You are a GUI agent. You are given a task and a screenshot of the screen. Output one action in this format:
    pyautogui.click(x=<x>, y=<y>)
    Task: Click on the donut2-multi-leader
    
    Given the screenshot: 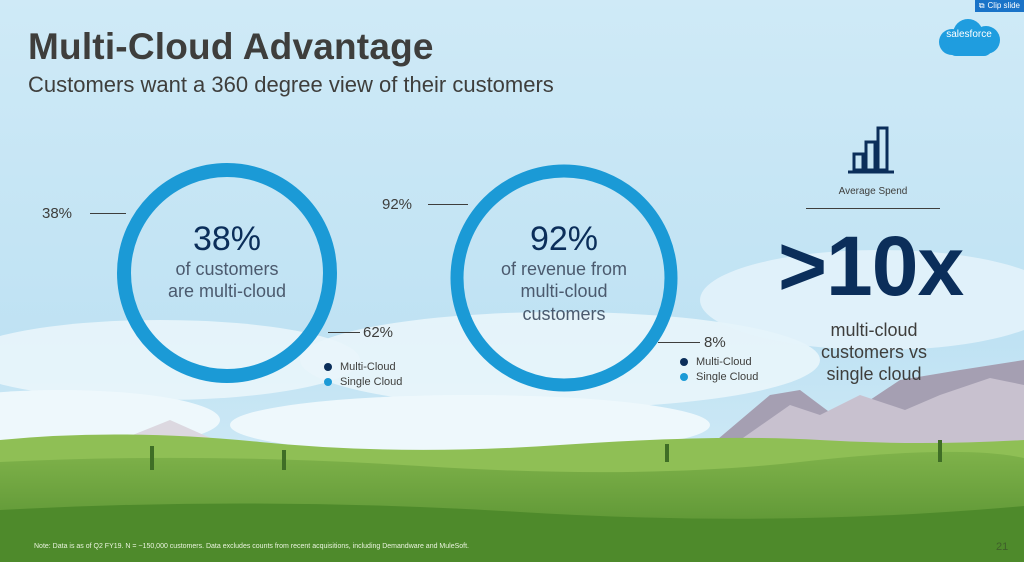 What is the action you would take?
    pyautogui.click(x=448, y=204)
    